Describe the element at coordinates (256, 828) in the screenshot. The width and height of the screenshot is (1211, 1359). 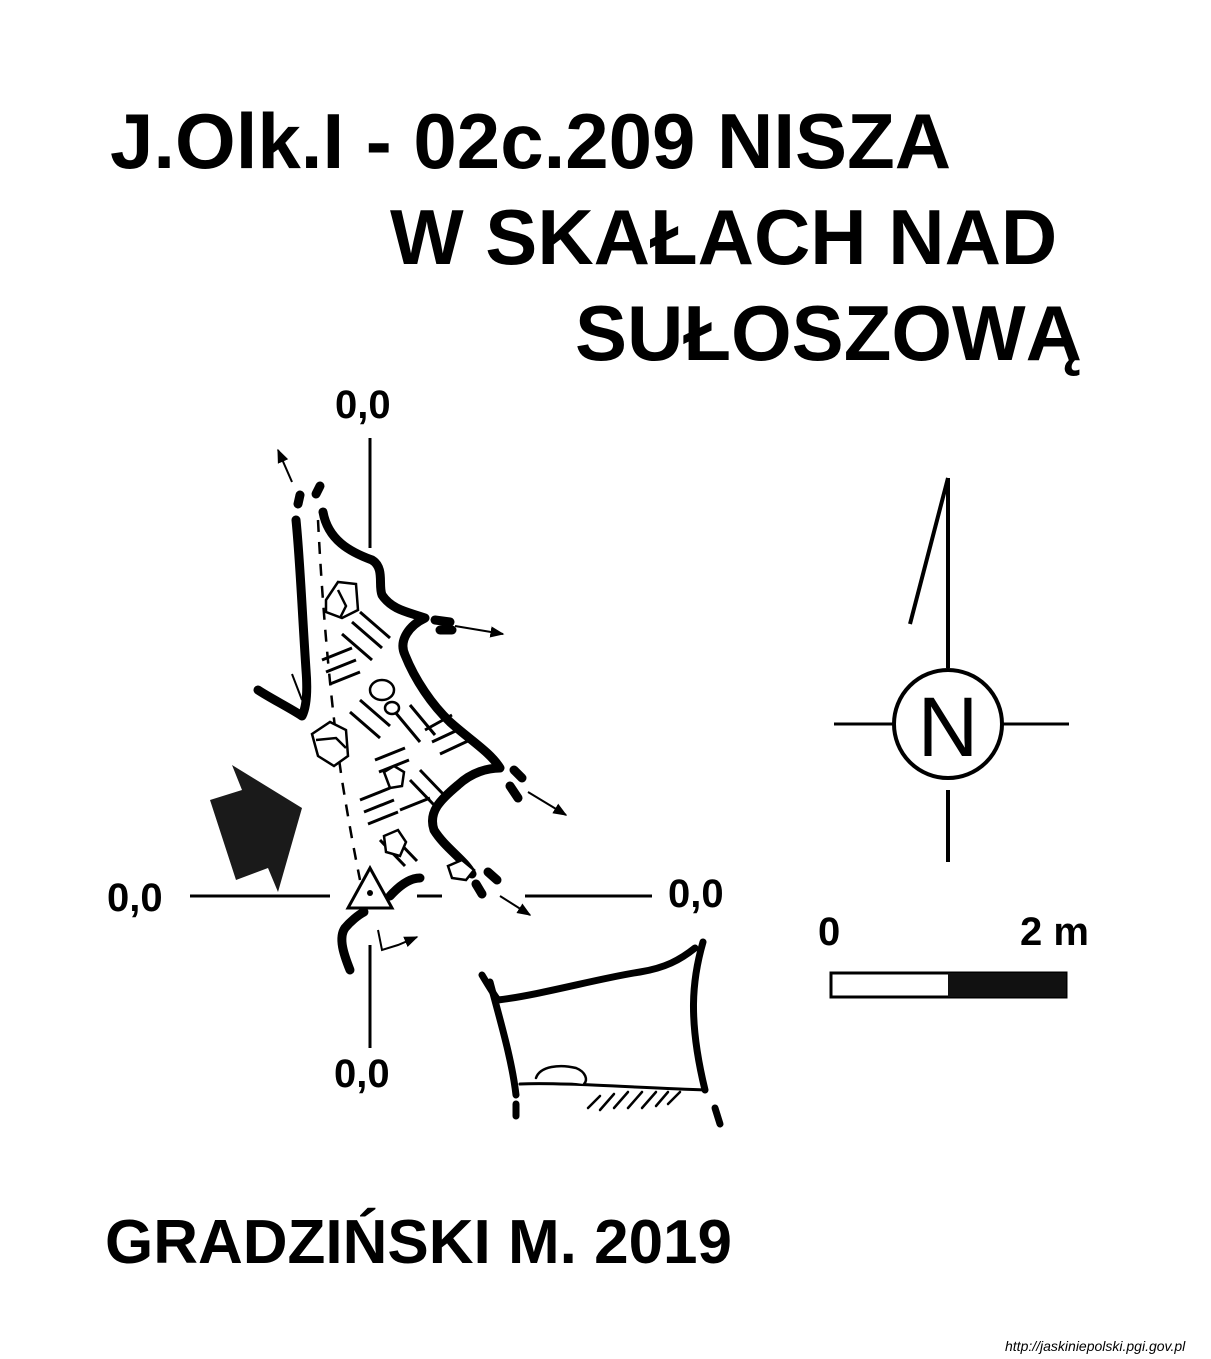
I see `entrance-direction-arrow` at that location.